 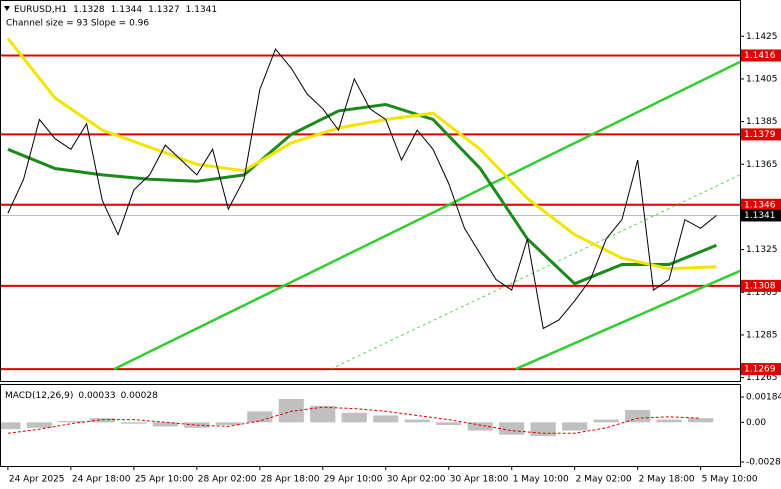 I want to click on chart-title: EURUSD,H1, so click(x=40, y=10).